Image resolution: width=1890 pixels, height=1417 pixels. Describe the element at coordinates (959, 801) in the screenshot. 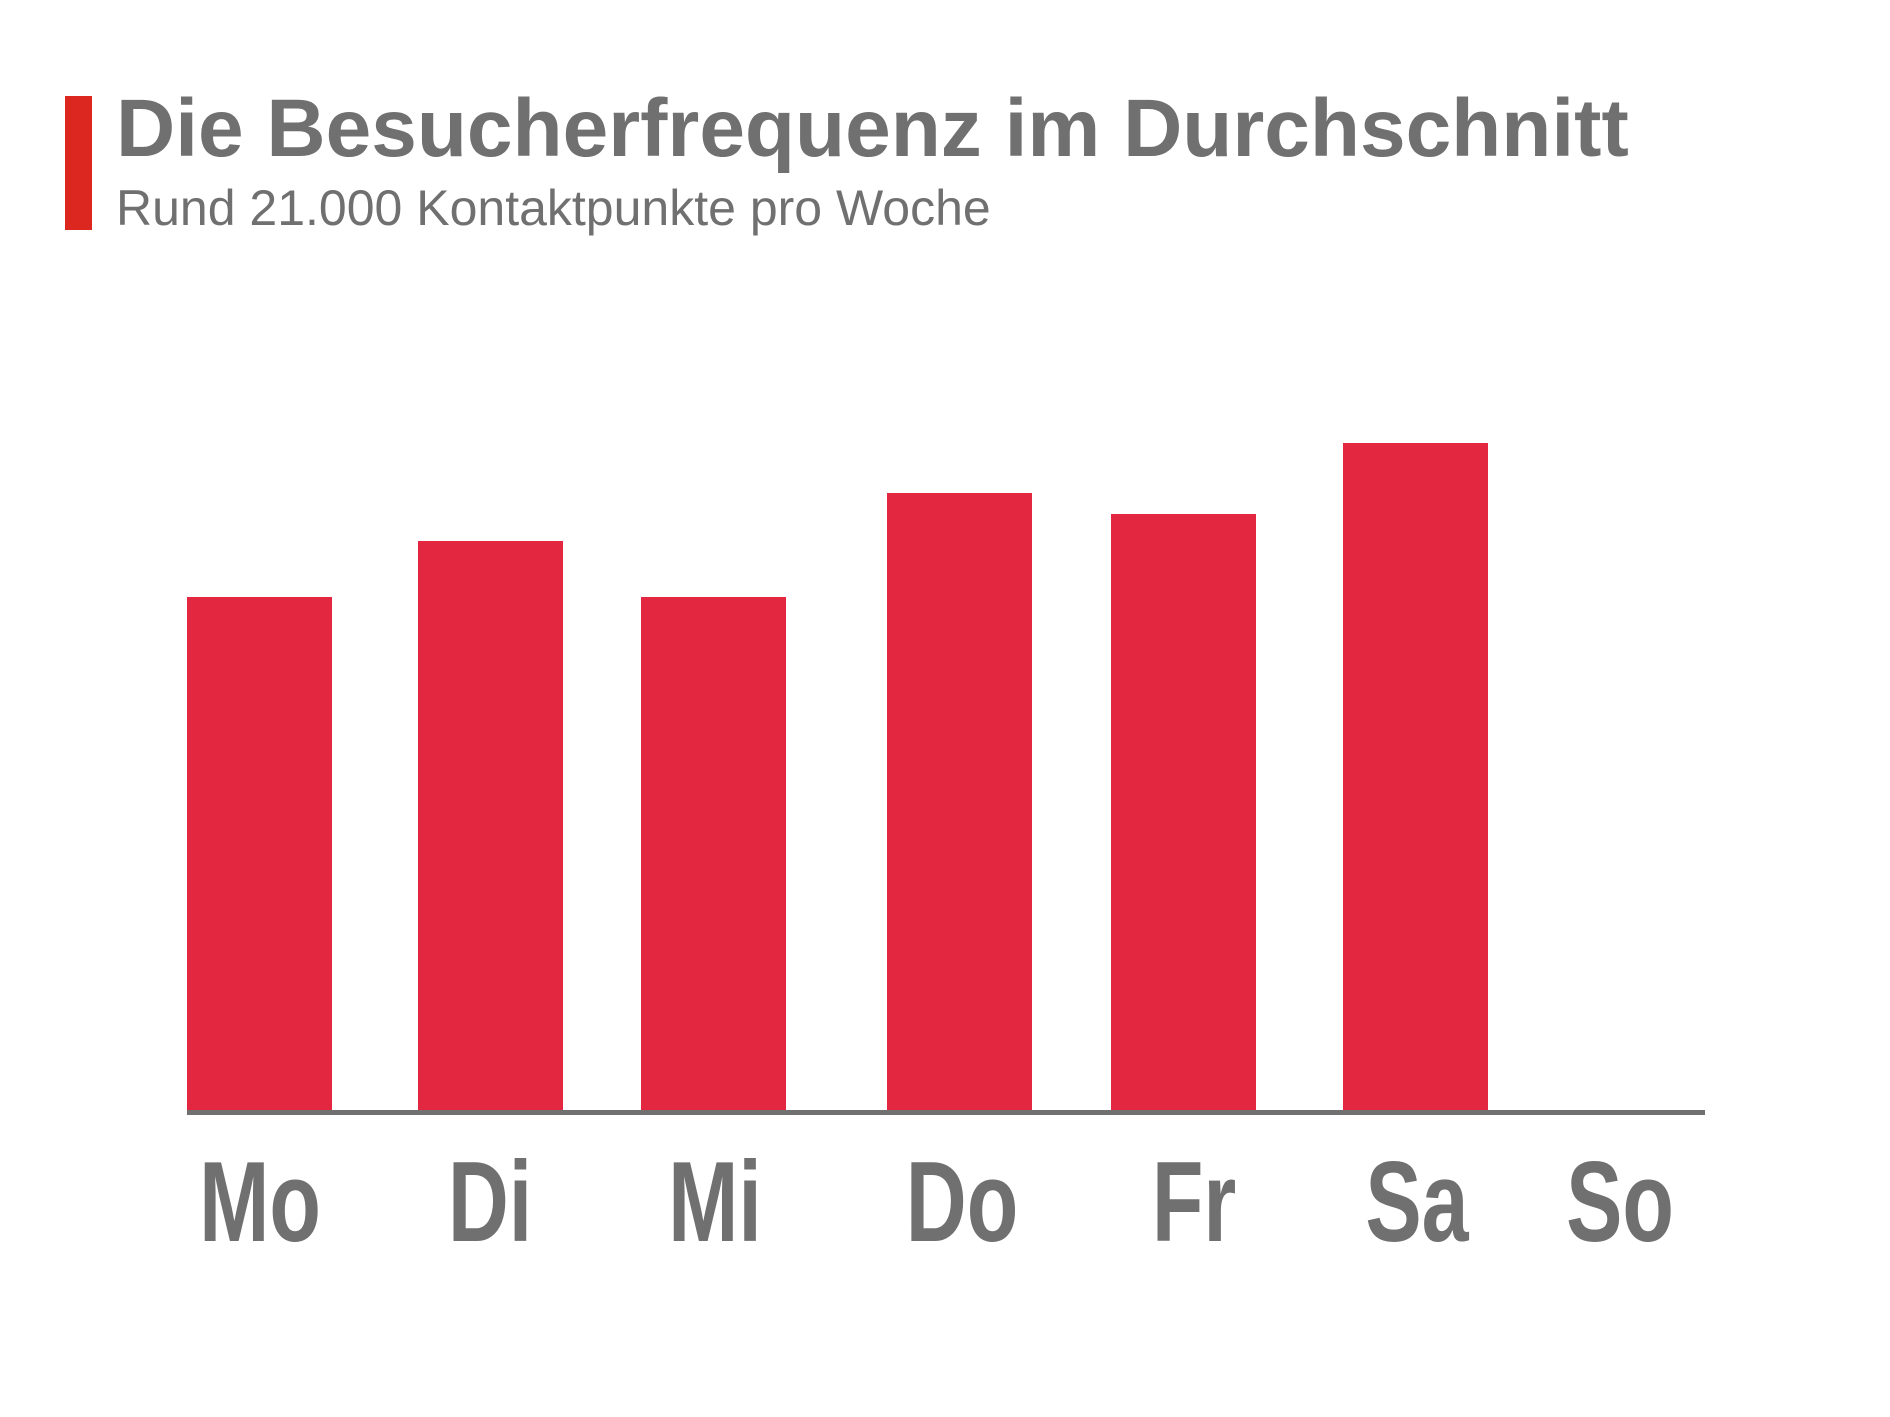

I see `bar-do` at that location.